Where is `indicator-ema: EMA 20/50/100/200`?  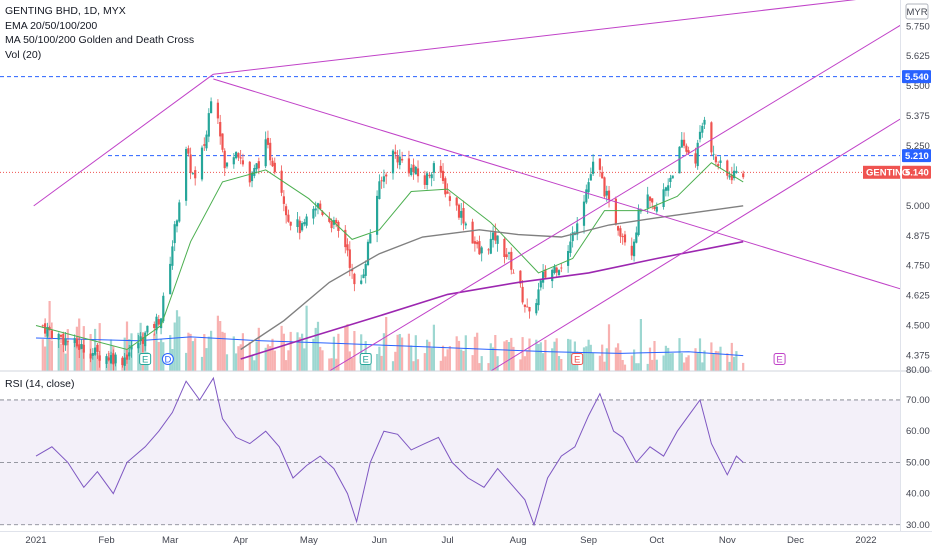
indicator-ema: EMA 20/50/100/200 is located at coordinates (51, 25).